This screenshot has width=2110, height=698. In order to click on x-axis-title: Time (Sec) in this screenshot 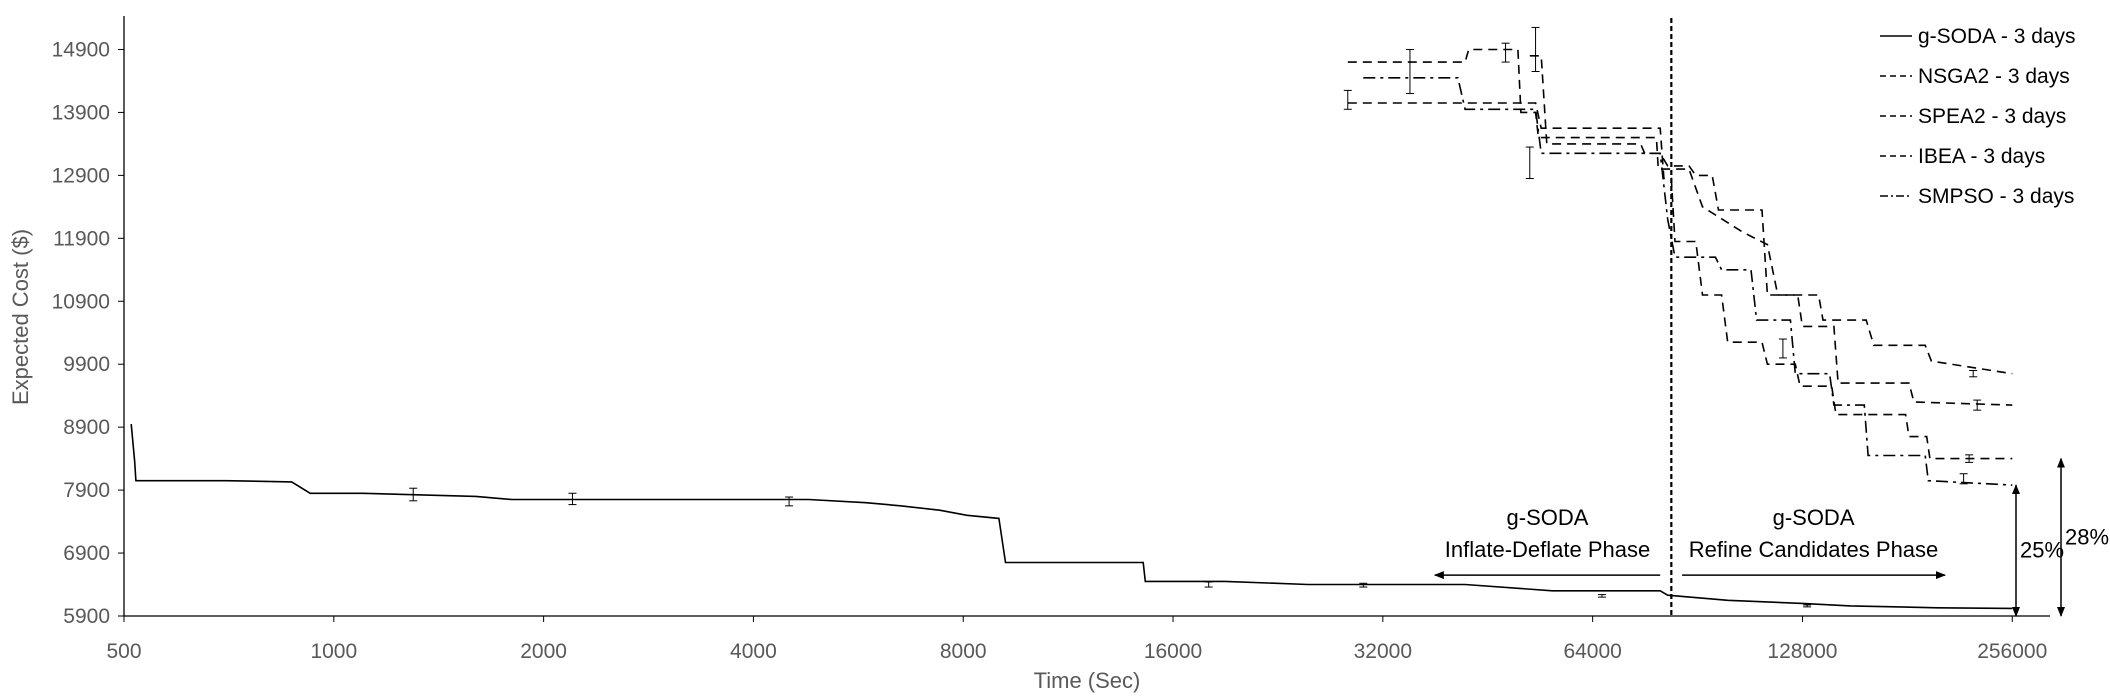, I will do `click(1087, 680)`.